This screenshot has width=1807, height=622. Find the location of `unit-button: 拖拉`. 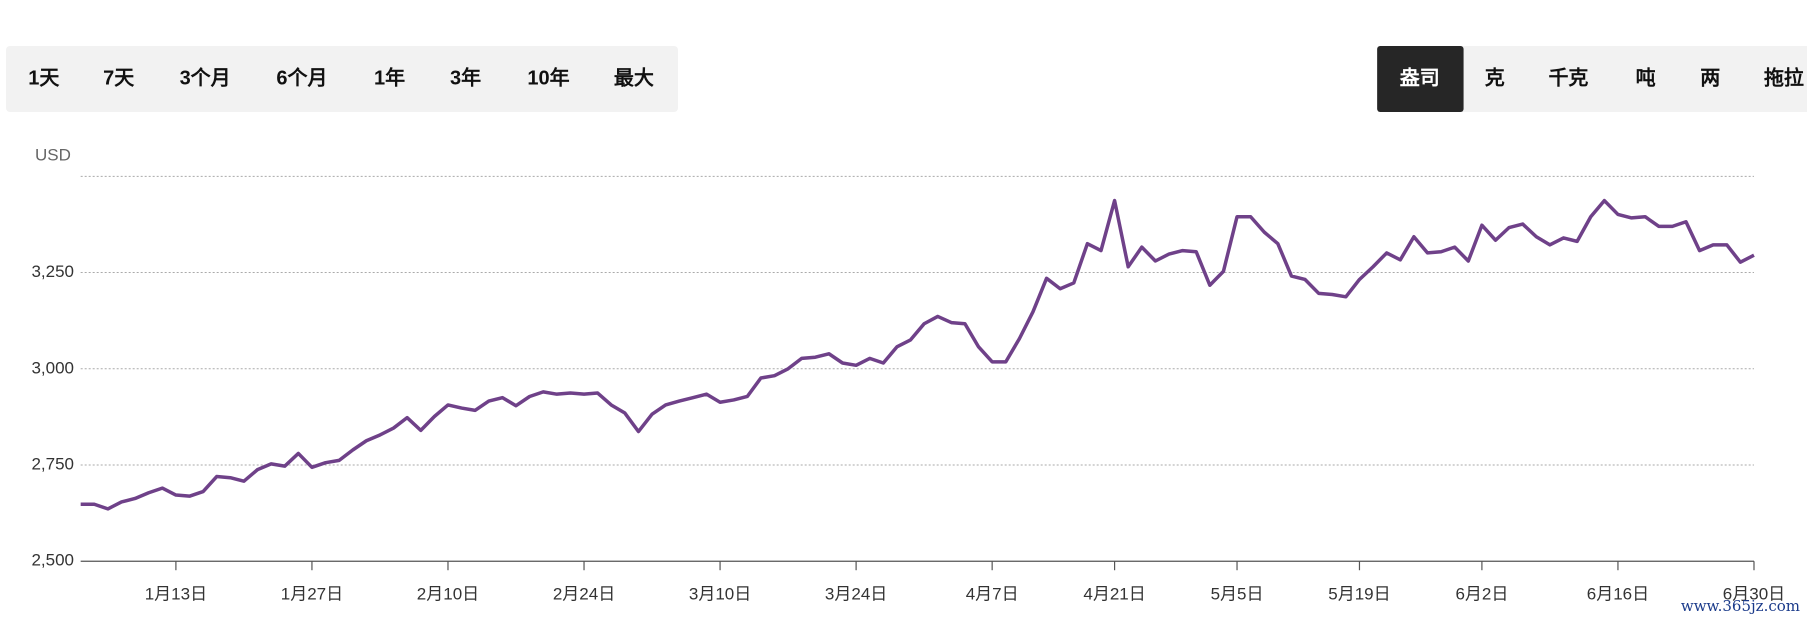

unit-button: 拖拉 is located at coordinates (1784, 77).